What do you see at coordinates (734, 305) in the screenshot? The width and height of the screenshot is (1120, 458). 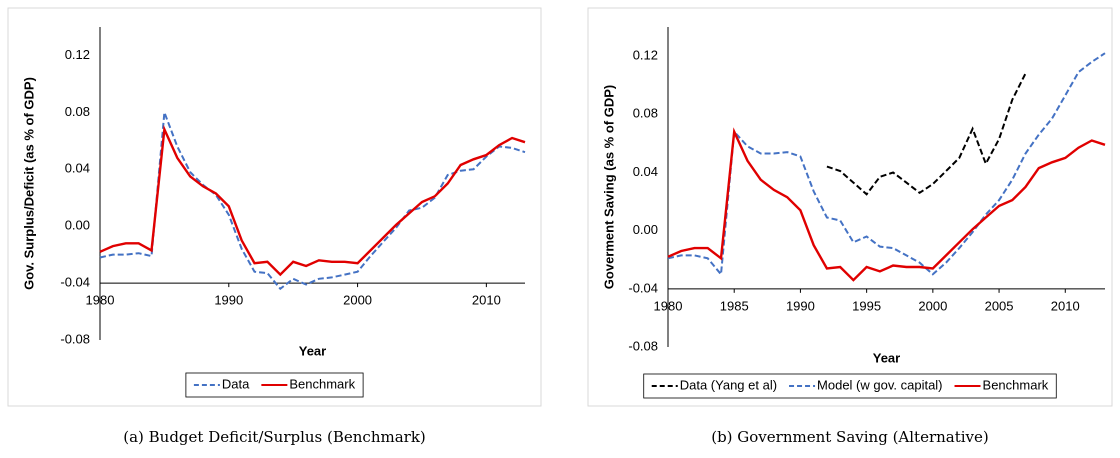 I see `x-tick-label: 1985` at bounding box center [734, 305].